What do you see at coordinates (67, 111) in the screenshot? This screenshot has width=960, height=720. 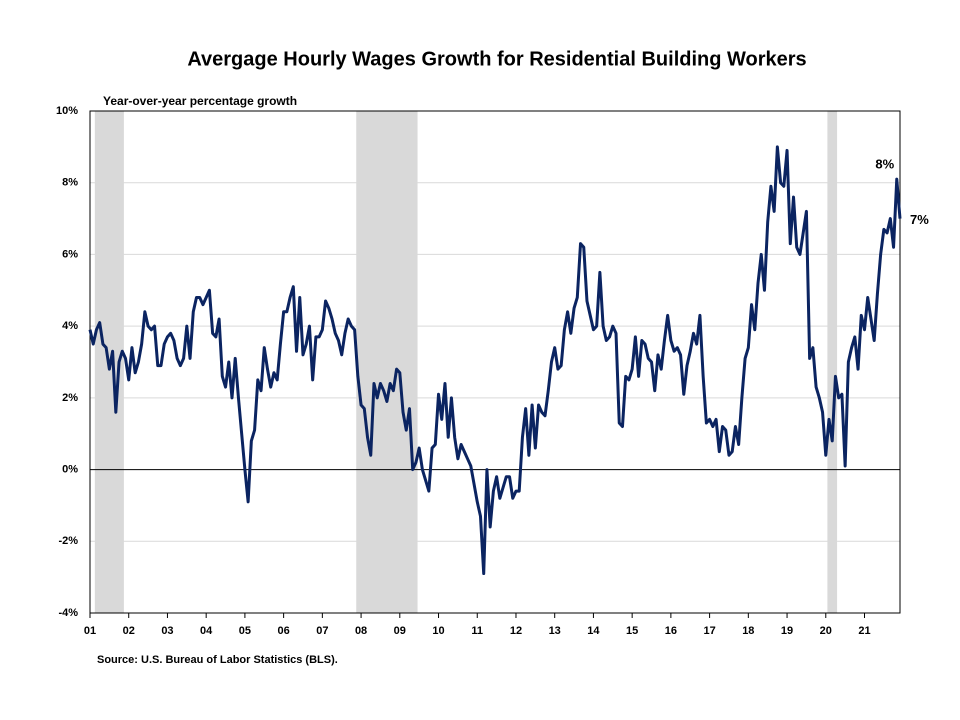 I see `y-tick-label: 10%` at bounding box center [67, 111].